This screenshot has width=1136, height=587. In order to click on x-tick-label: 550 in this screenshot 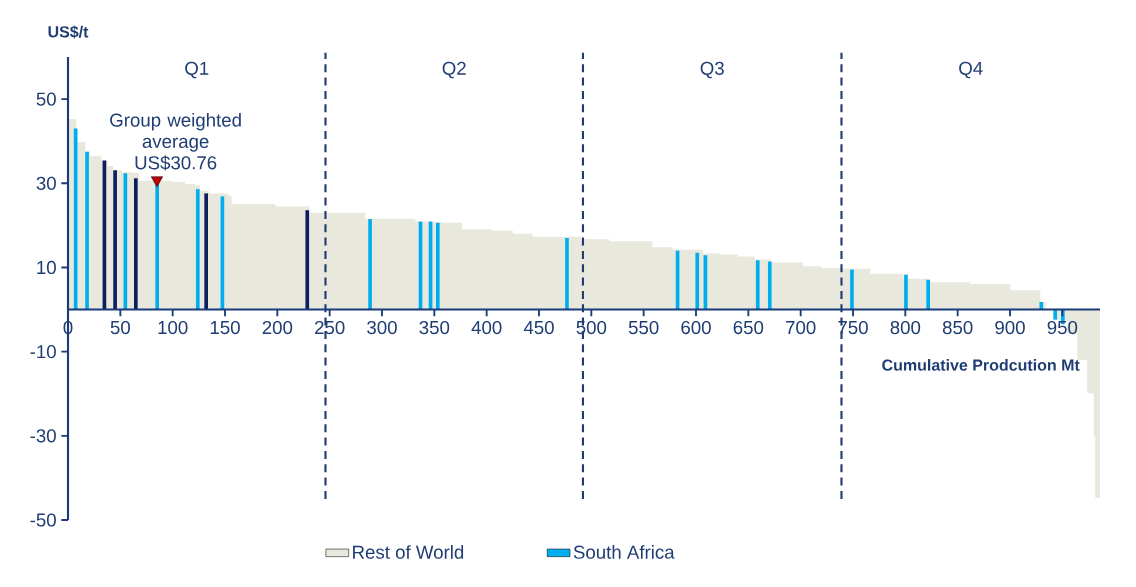, I will do `click(643, 327)`.